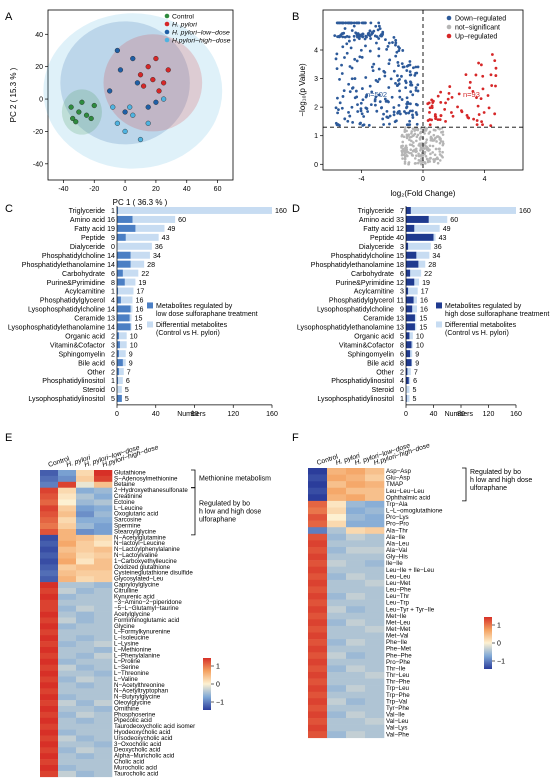 The width and height of the screenshot is (550, 778). Describe the element at coordinates (424, 301) in the screenshot. I see `bar-diff-value: 16` at that location.